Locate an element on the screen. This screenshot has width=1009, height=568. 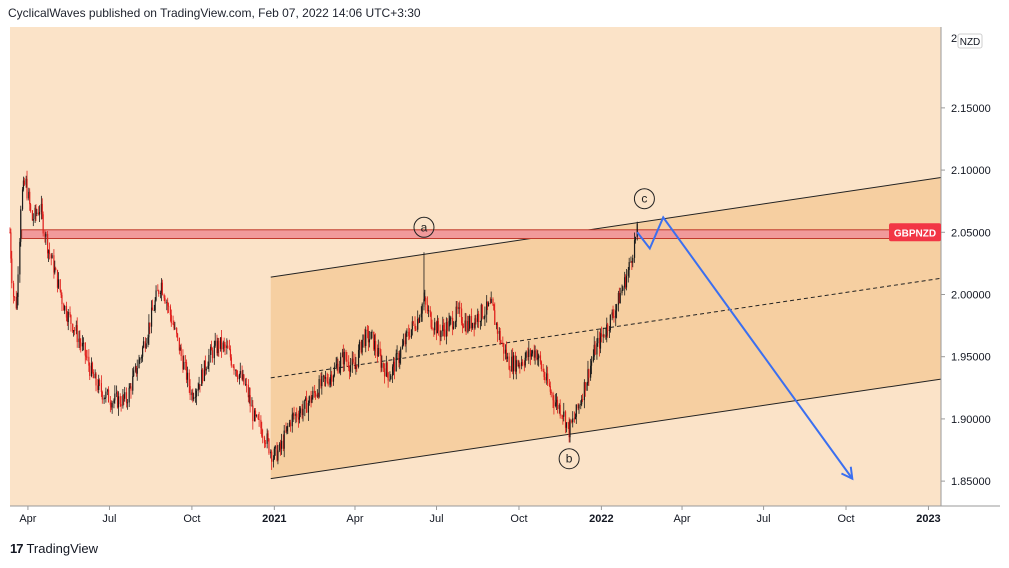
time-tick-label: Oct is located at coordinates (191, 519).